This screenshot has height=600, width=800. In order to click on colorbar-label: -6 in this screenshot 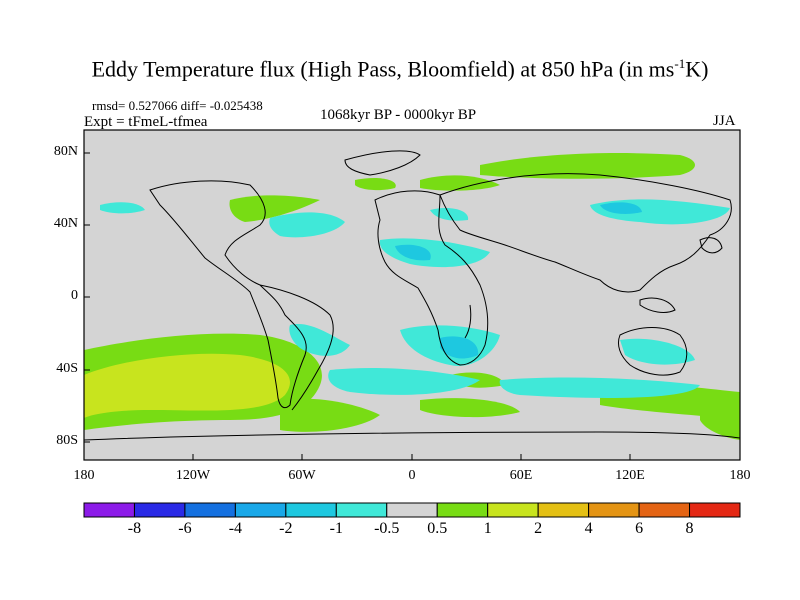, I will do `click(185, 528)`.